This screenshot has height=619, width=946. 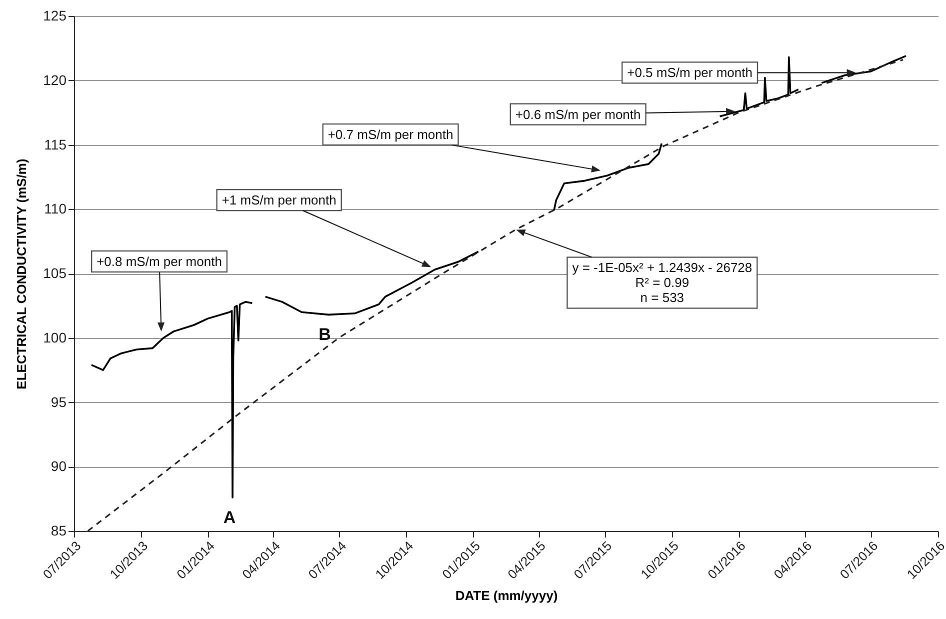 What do you see at coordinates (690, 72) in the screenshot?
I see `annotation: +0.5 mS/m per month` at bounding box center [690, 72].